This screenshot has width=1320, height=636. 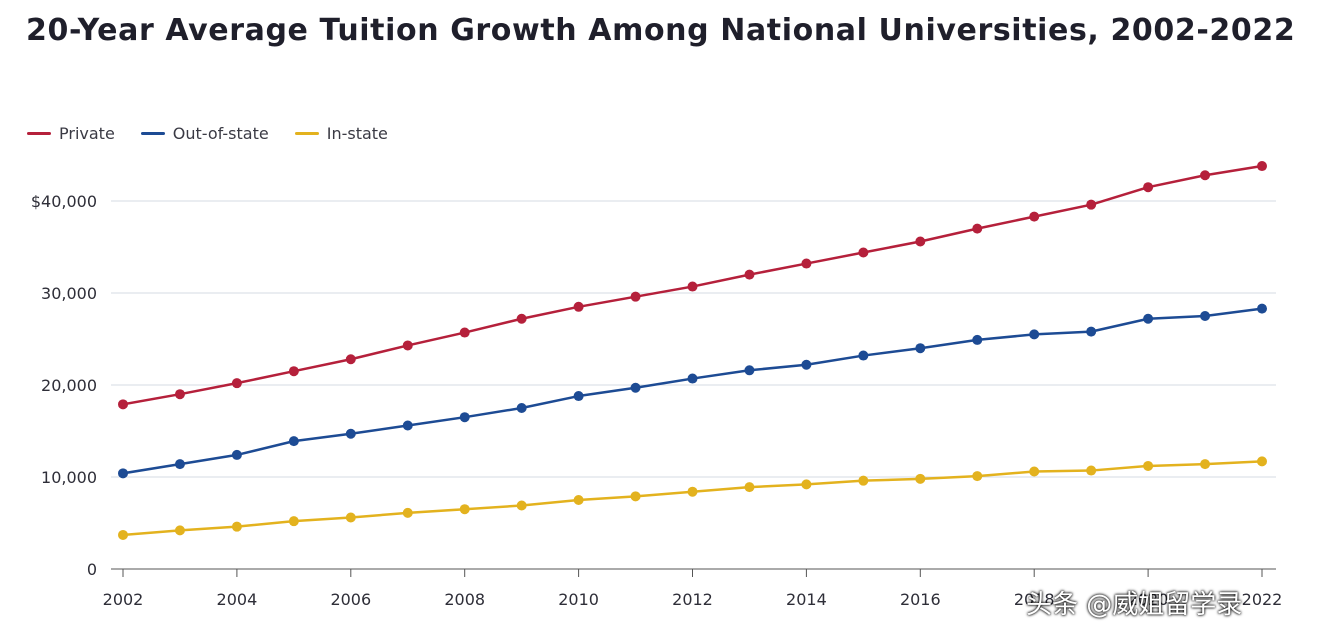 I want to click on legend-swatch-in-state, so click(x=306, y=133).